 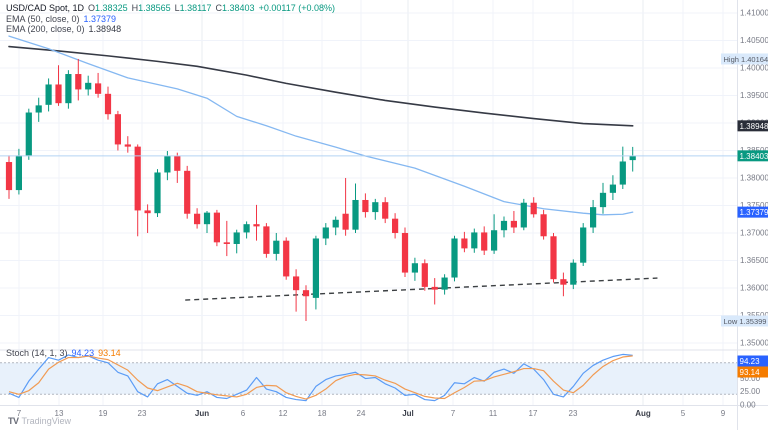 What do you see at coordinates (748, 404) in the screenshot?
I see `stoch-tick: 0.00` at bounding box center [748, 404].